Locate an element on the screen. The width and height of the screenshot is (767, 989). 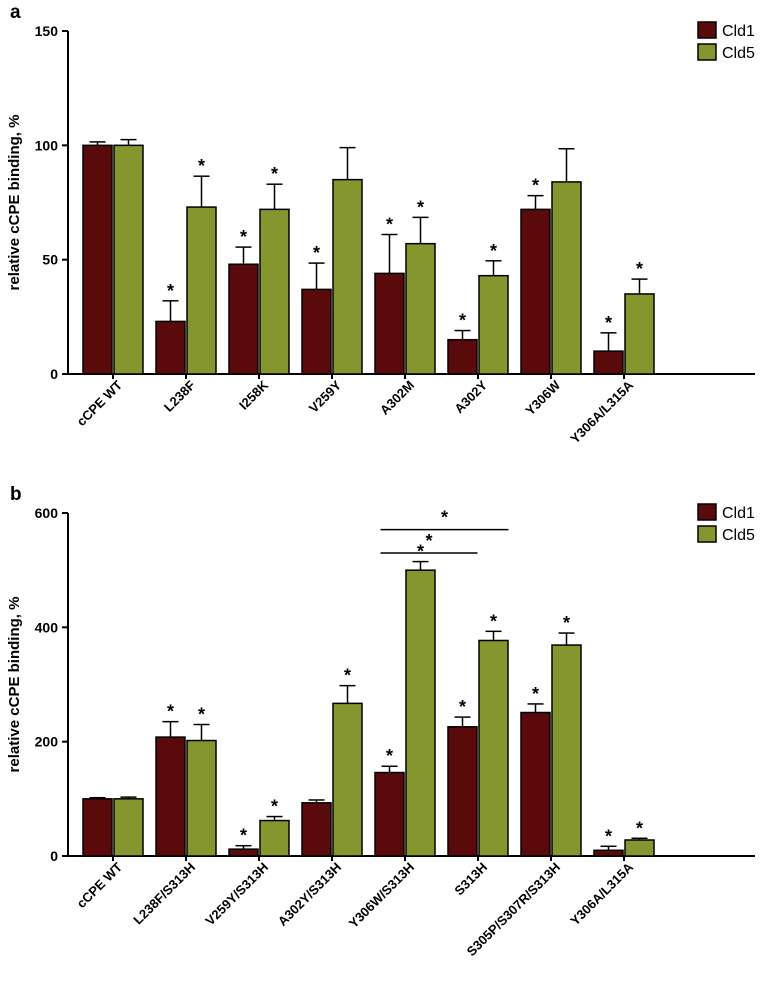
y-tick-label: 600 is located at coordinates (47, 513).